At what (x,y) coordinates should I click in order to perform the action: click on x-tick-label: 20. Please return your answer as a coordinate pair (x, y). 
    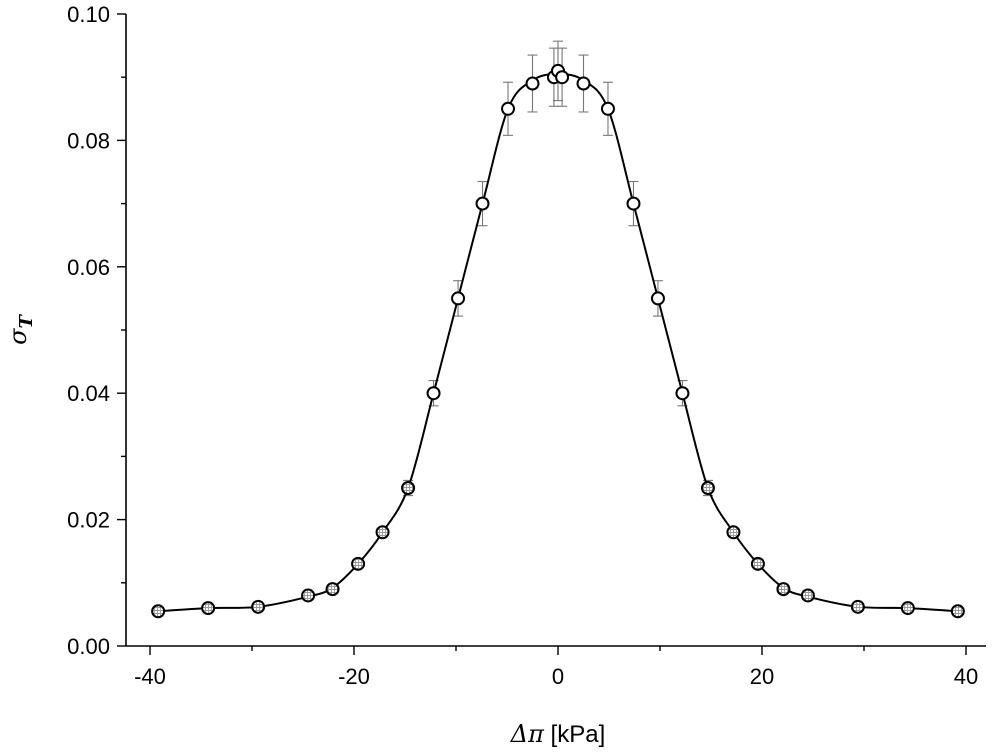
    Looking at the image, I should click on (762, 676).